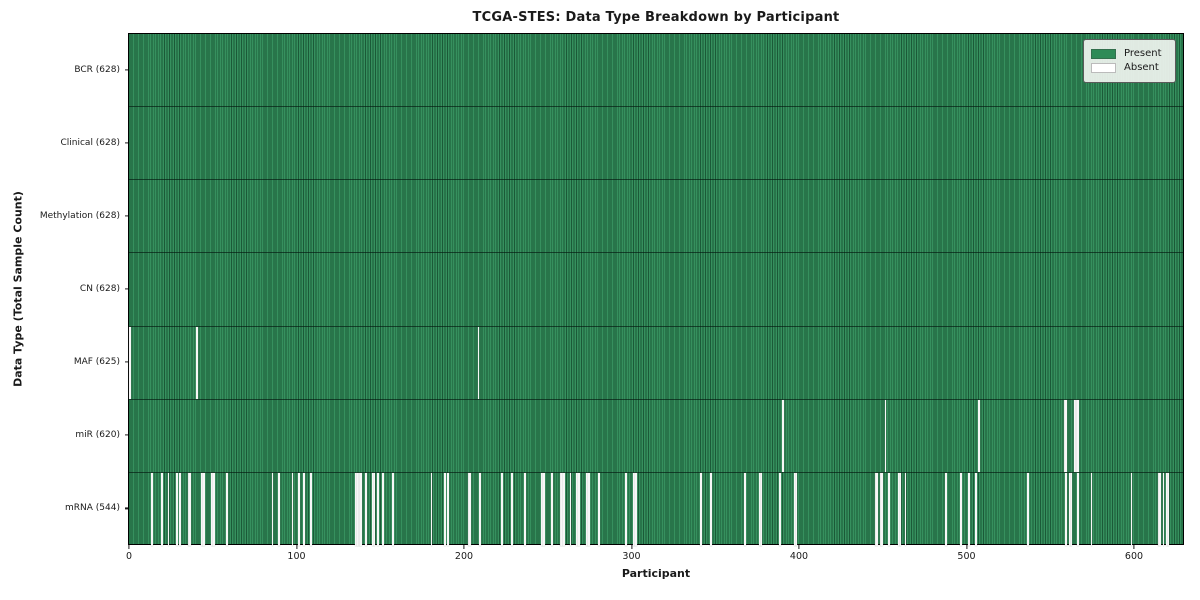 The width and height of the screenshot is (1200, 600). I want to click on xtick-label-200: 200, so click(464, 556).